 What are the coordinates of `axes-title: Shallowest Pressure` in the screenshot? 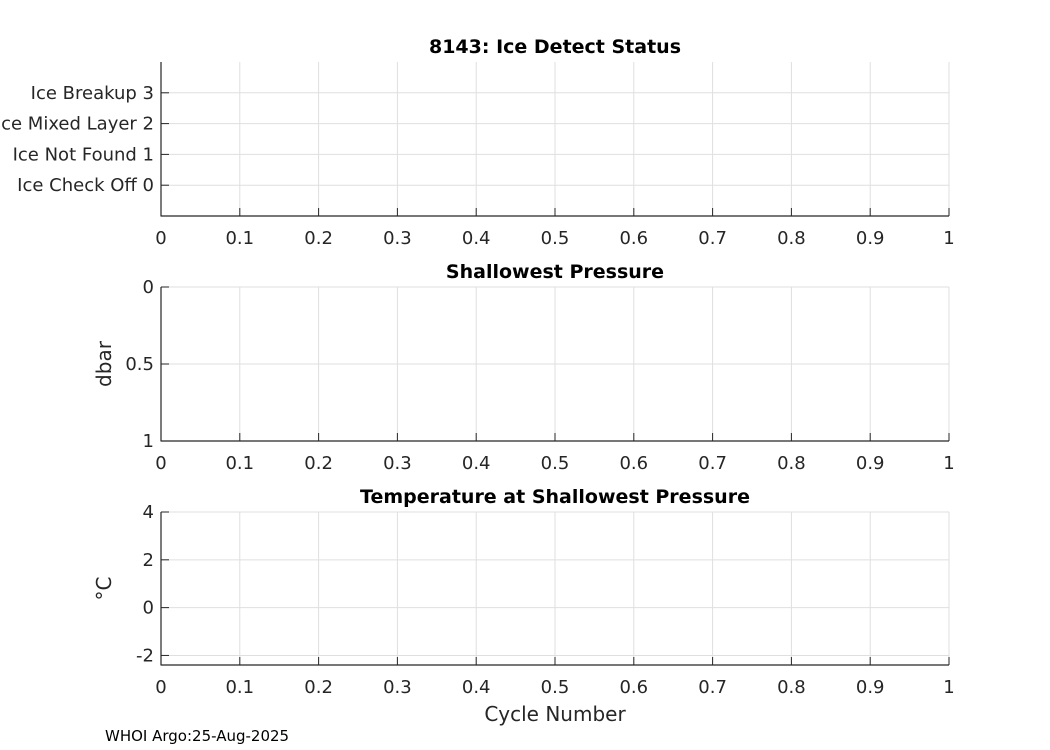 It's located at (555, 272).